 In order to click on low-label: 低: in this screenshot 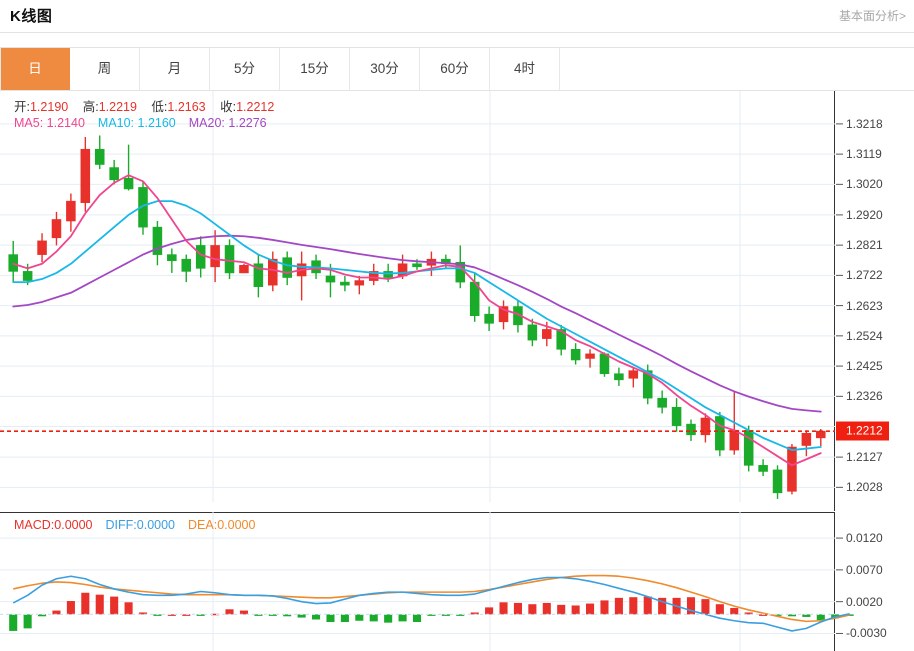, I will do `click(159, 107)`.